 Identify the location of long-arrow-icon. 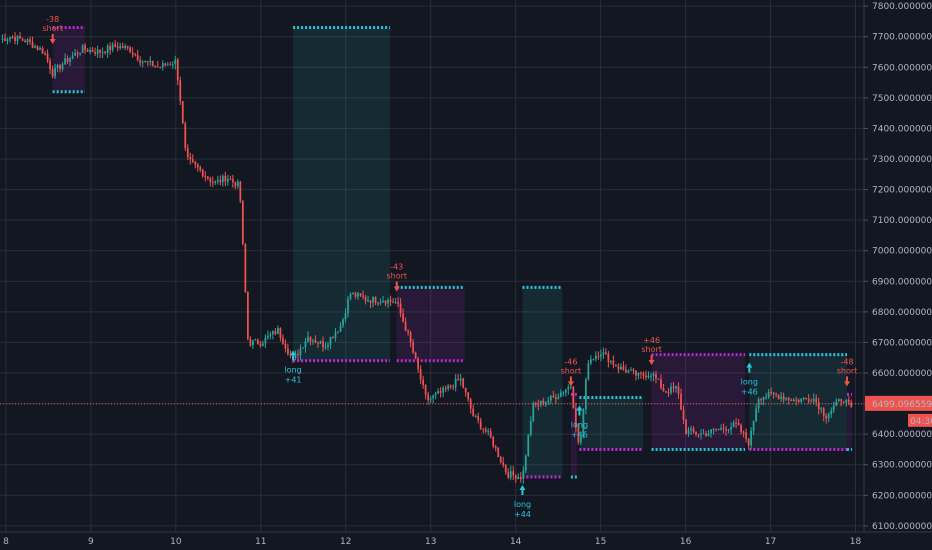
(293, 355).